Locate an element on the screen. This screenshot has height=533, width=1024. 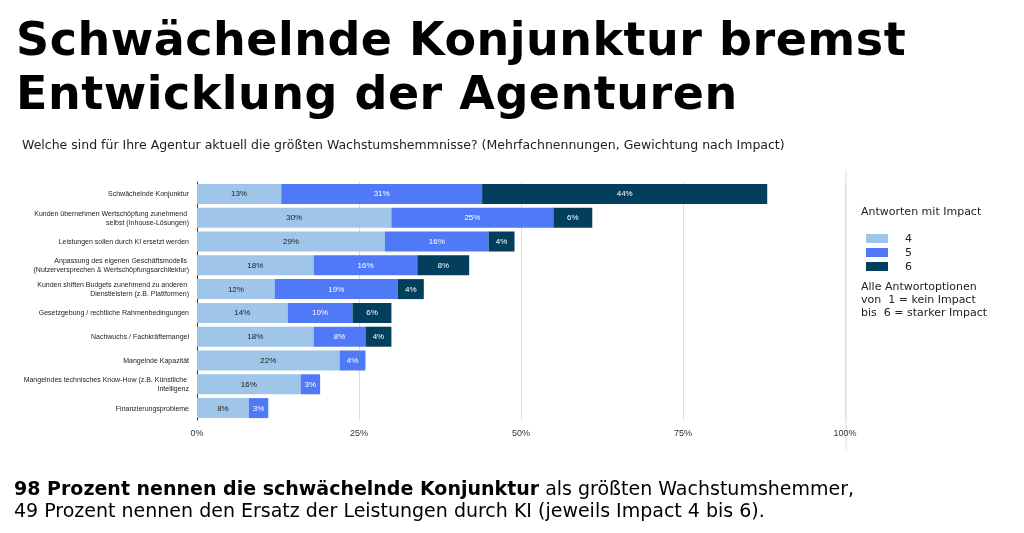
data-label: 25% is located at coordinates (472, 218).